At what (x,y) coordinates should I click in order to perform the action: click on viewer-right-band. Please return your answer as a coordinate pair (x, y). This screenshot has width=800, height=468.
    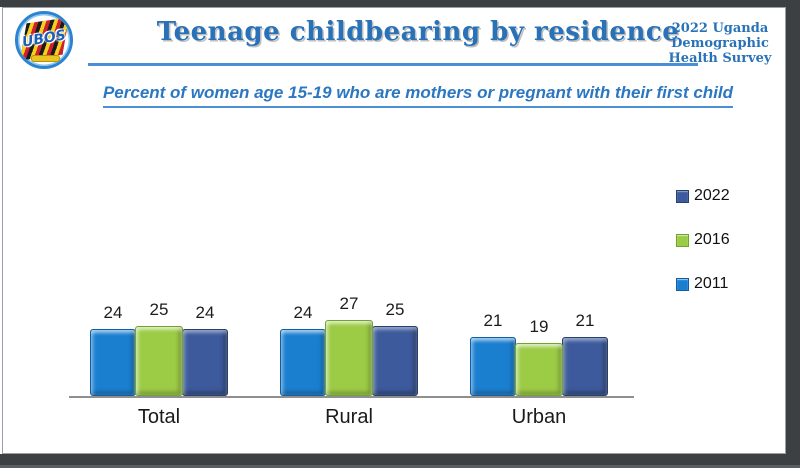
    Looking at the image, I should click on (793, 234).